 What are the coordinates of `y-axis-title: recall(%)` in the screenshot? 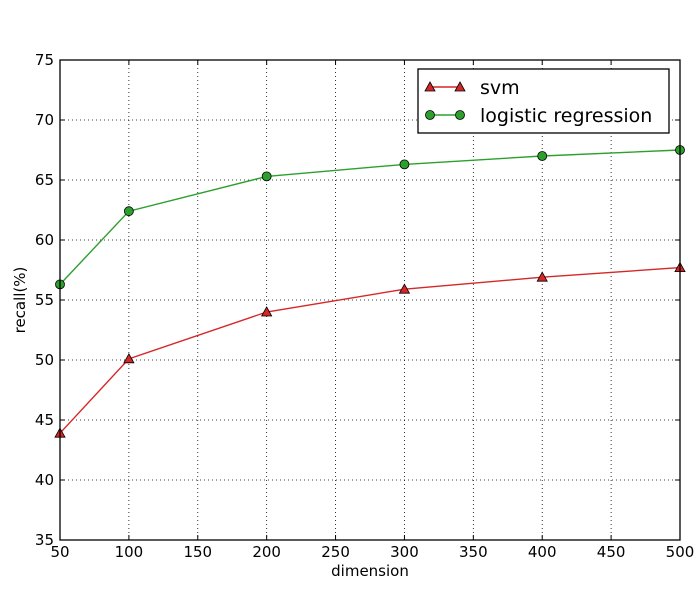 It's located at (20, 300).